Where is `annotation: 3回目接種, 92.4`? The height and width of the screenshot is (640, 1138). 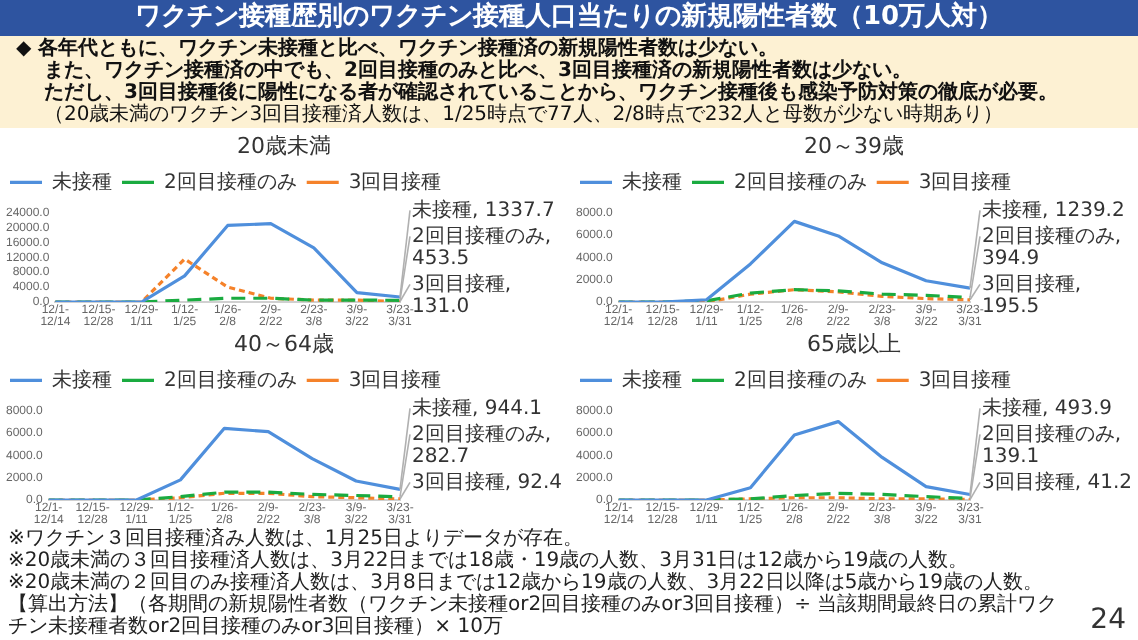
annotation: 3回目接種, 92.4 is located at coordinates (487, 481).